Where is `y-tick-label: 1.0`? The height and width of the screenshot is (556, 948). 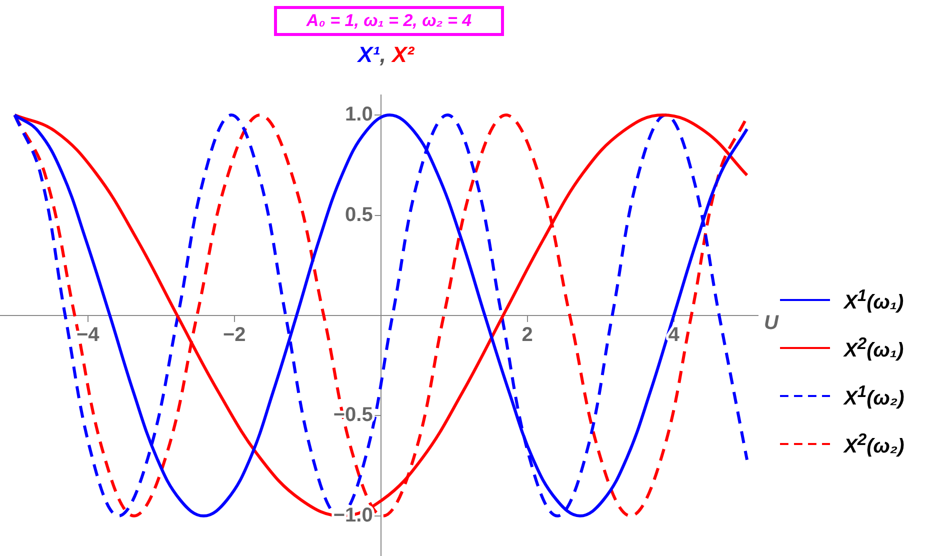
y-tick-label: 1.0 is located at coordinates (359, 115).